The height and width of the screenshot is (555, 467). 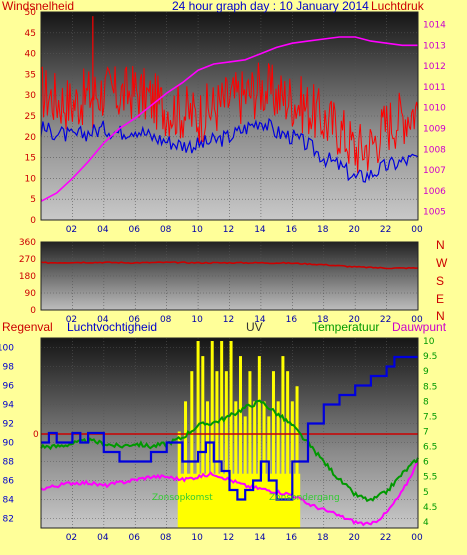 I want to click on y-tick-label-temperature: 6, so click(x=426, y=463).